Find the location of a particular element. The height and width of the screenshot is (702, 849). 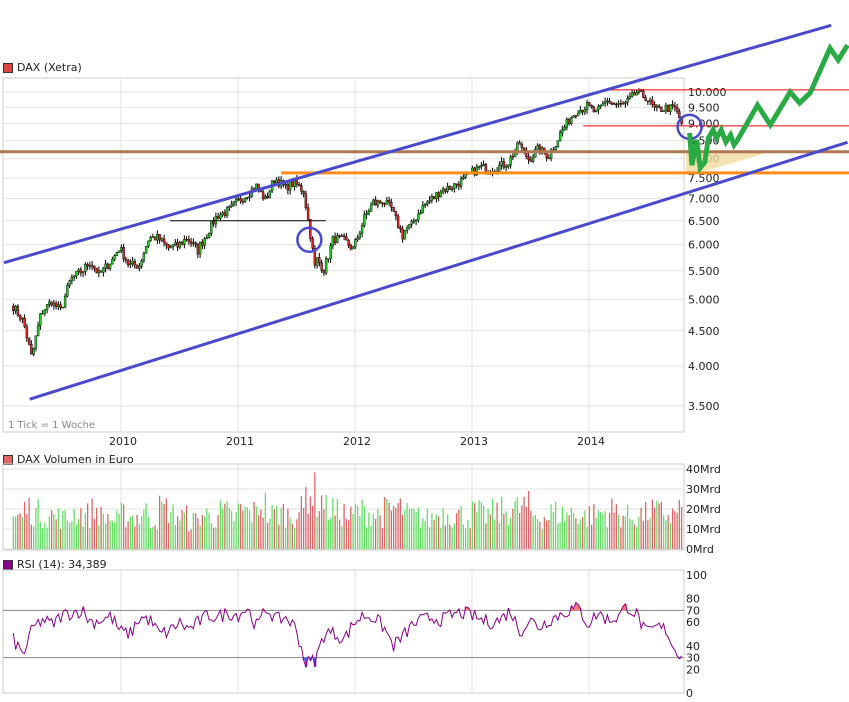

tick-note: 1 Tick = 1 Woche is located at coordinates (52, 425).